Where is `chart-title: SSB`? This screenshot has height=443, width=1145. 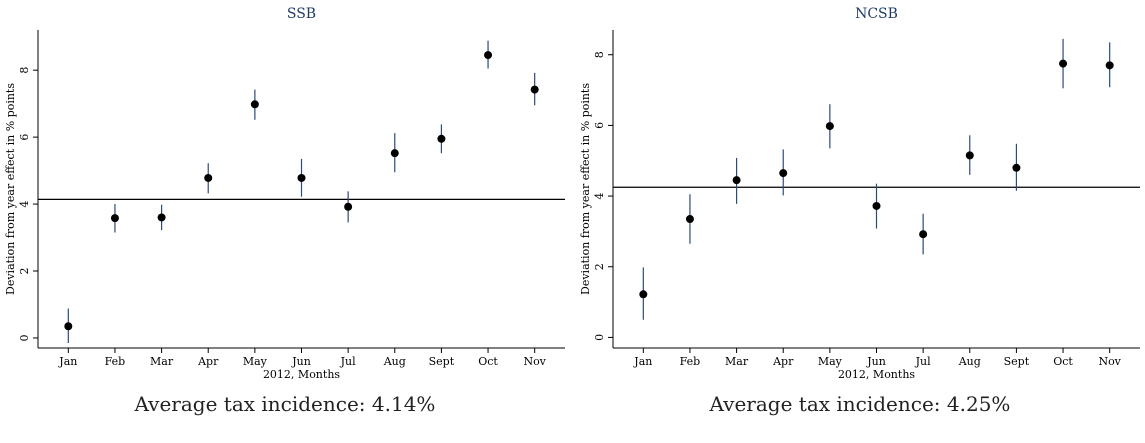
chart-title: SSB is located at coordinates (301, 14).